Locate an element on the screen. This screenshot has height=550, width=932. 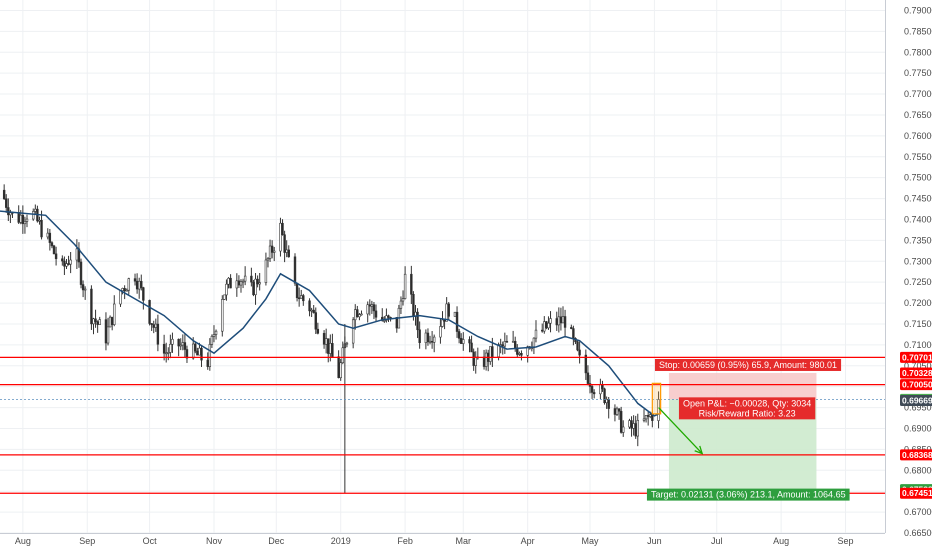
price-tag-level: 0.70050 is located at coordinates (916, 385).